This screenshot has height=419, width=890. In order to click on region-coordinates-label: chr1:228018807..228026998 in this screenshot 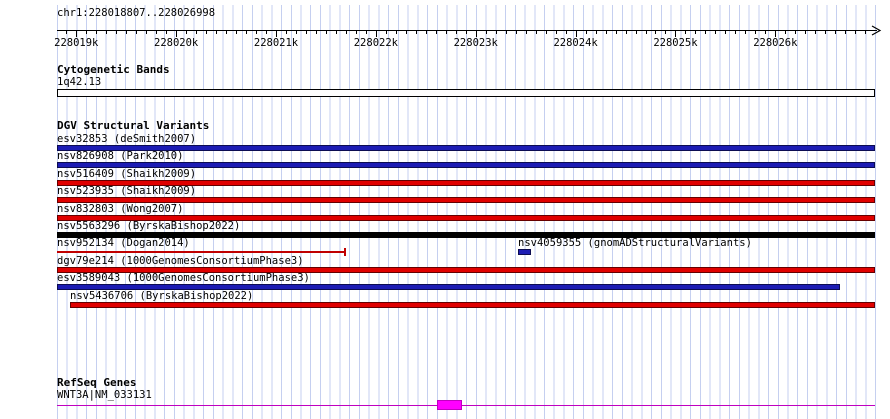, I will do `click(136, 13)`.